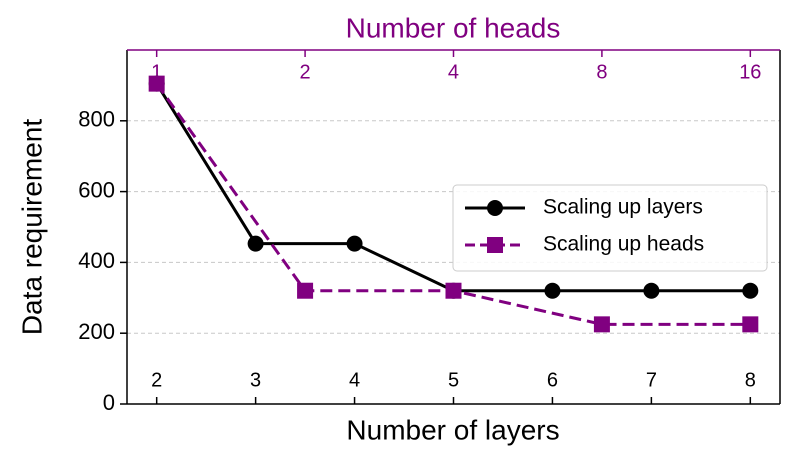  What do you see at coordinates (750, 380) in the screenshot?
I see `x-tick-label: 8` at bounding box center [750, 380].